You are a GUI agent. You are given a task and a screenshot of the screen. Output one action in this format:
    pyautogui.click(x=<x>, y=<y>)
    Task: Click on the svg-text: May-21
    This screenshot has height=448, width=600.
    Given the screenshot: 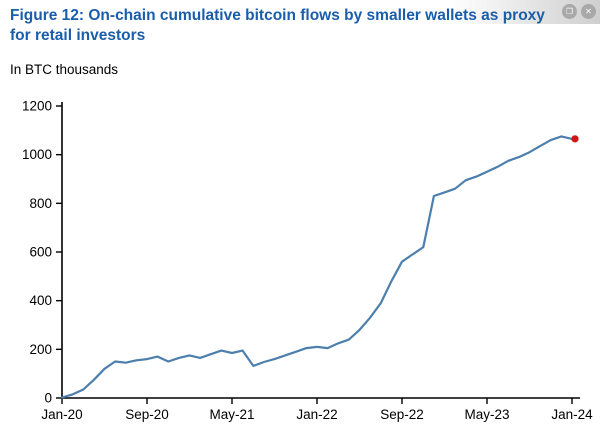 What is the action you would take?
    pyautogui.click(x=231, y=414)
    